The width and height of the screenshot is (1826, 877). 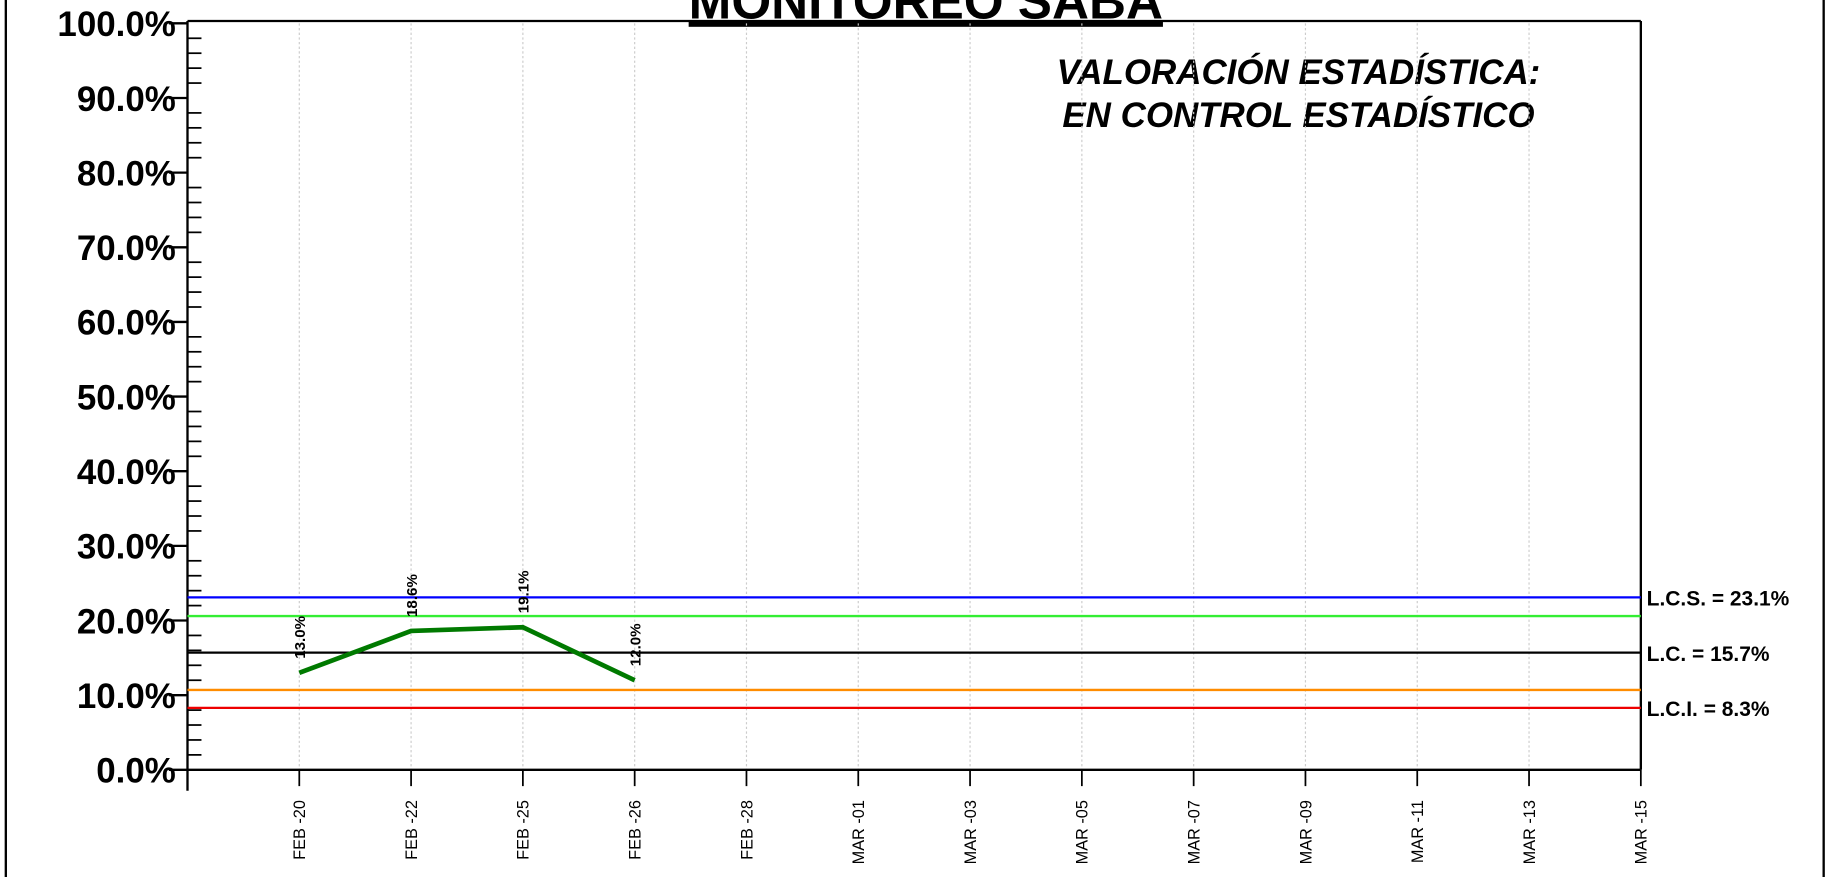 I want to click on y-tick-label: 10.0%, so click(x=126, y=696).